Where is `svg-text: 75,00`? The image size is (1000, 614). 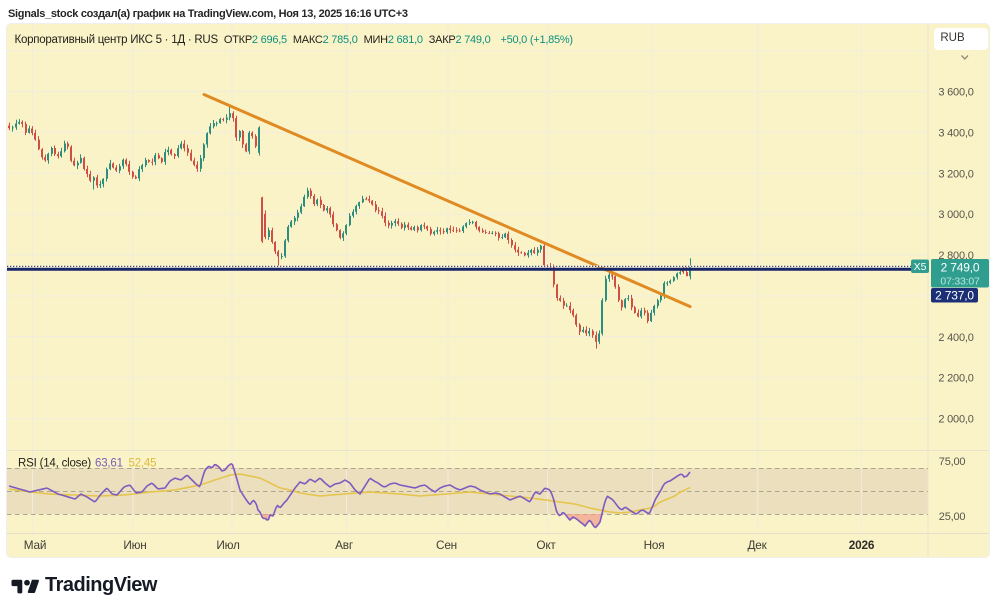
svg-text: 75,00 is located at coordinates (952, 462).